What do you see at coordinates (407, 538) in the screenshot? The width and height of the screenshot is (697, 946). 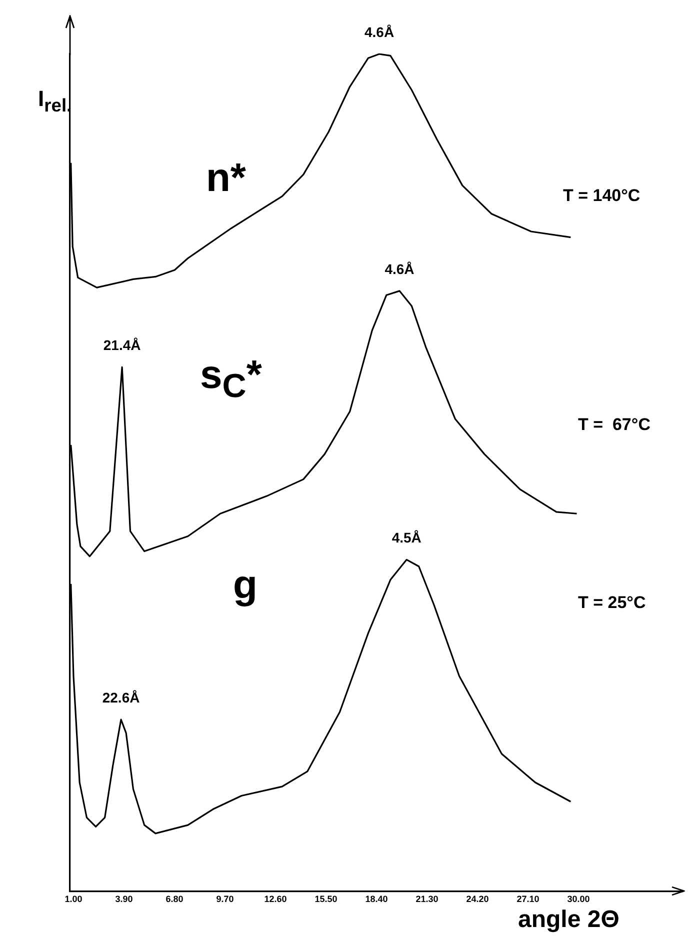 I see `annotation: 4.5Å` at bounding box center [407, 538].